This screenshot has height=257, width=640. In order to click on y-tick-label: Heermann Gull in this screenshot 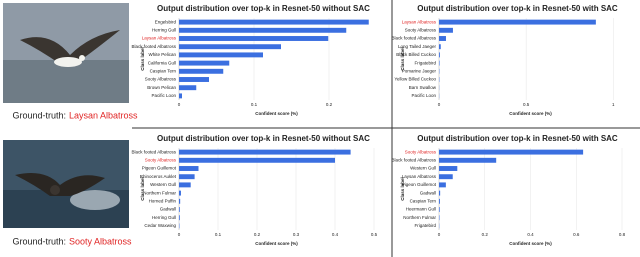, I will do `click(421, 209)`.